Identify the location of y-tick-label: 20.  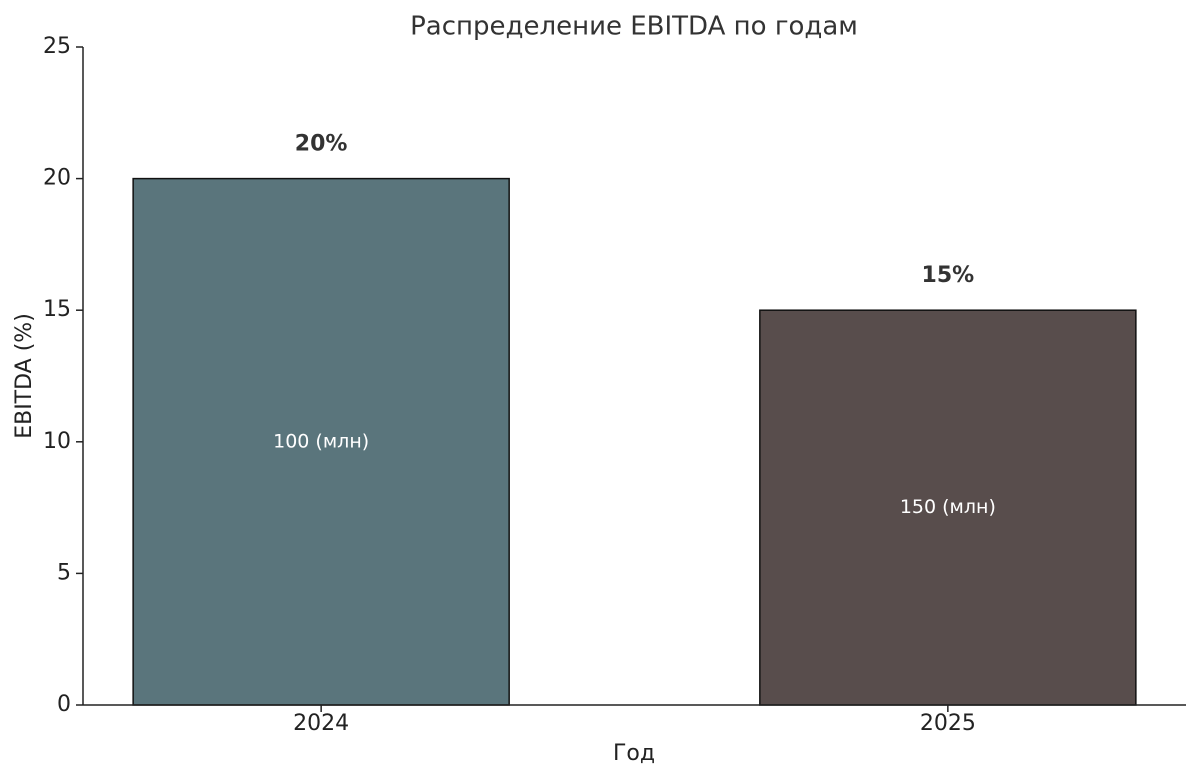
(57, 178).